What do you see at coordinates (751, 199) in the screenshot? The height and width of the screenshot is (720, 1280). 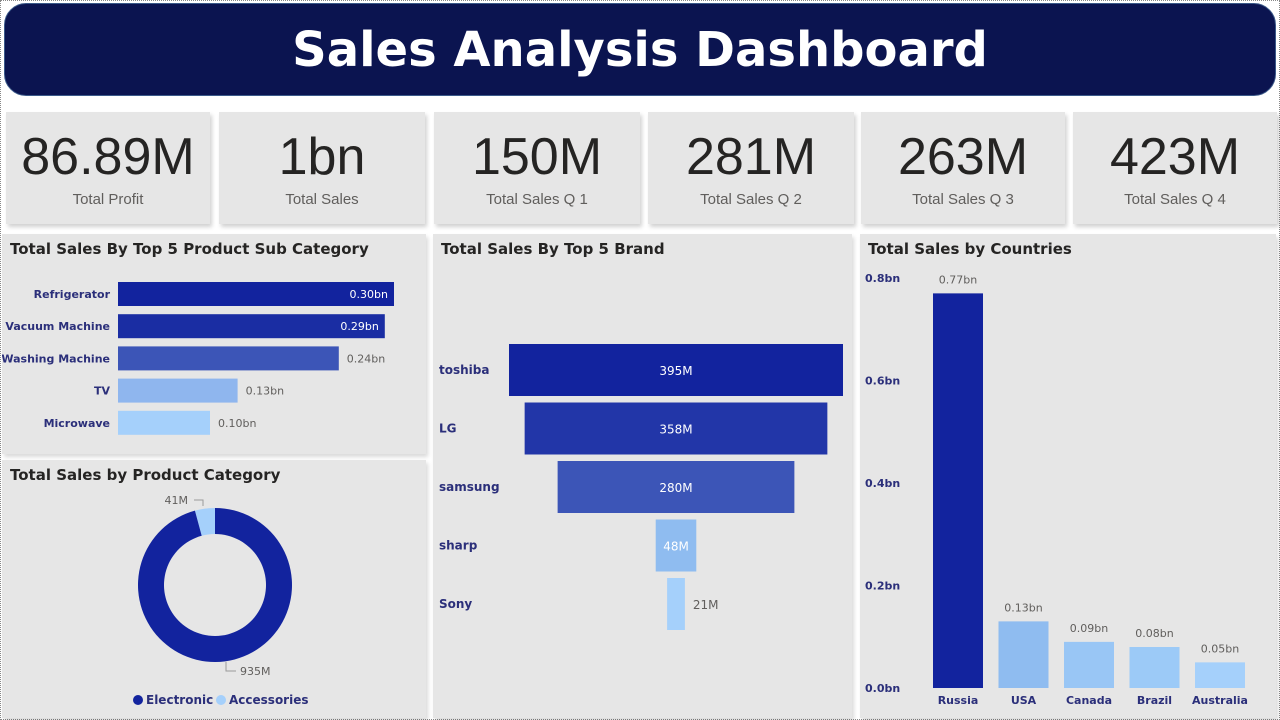 I see `kpi-label: Total Sales Q 2` at bounding box center [751, 199].